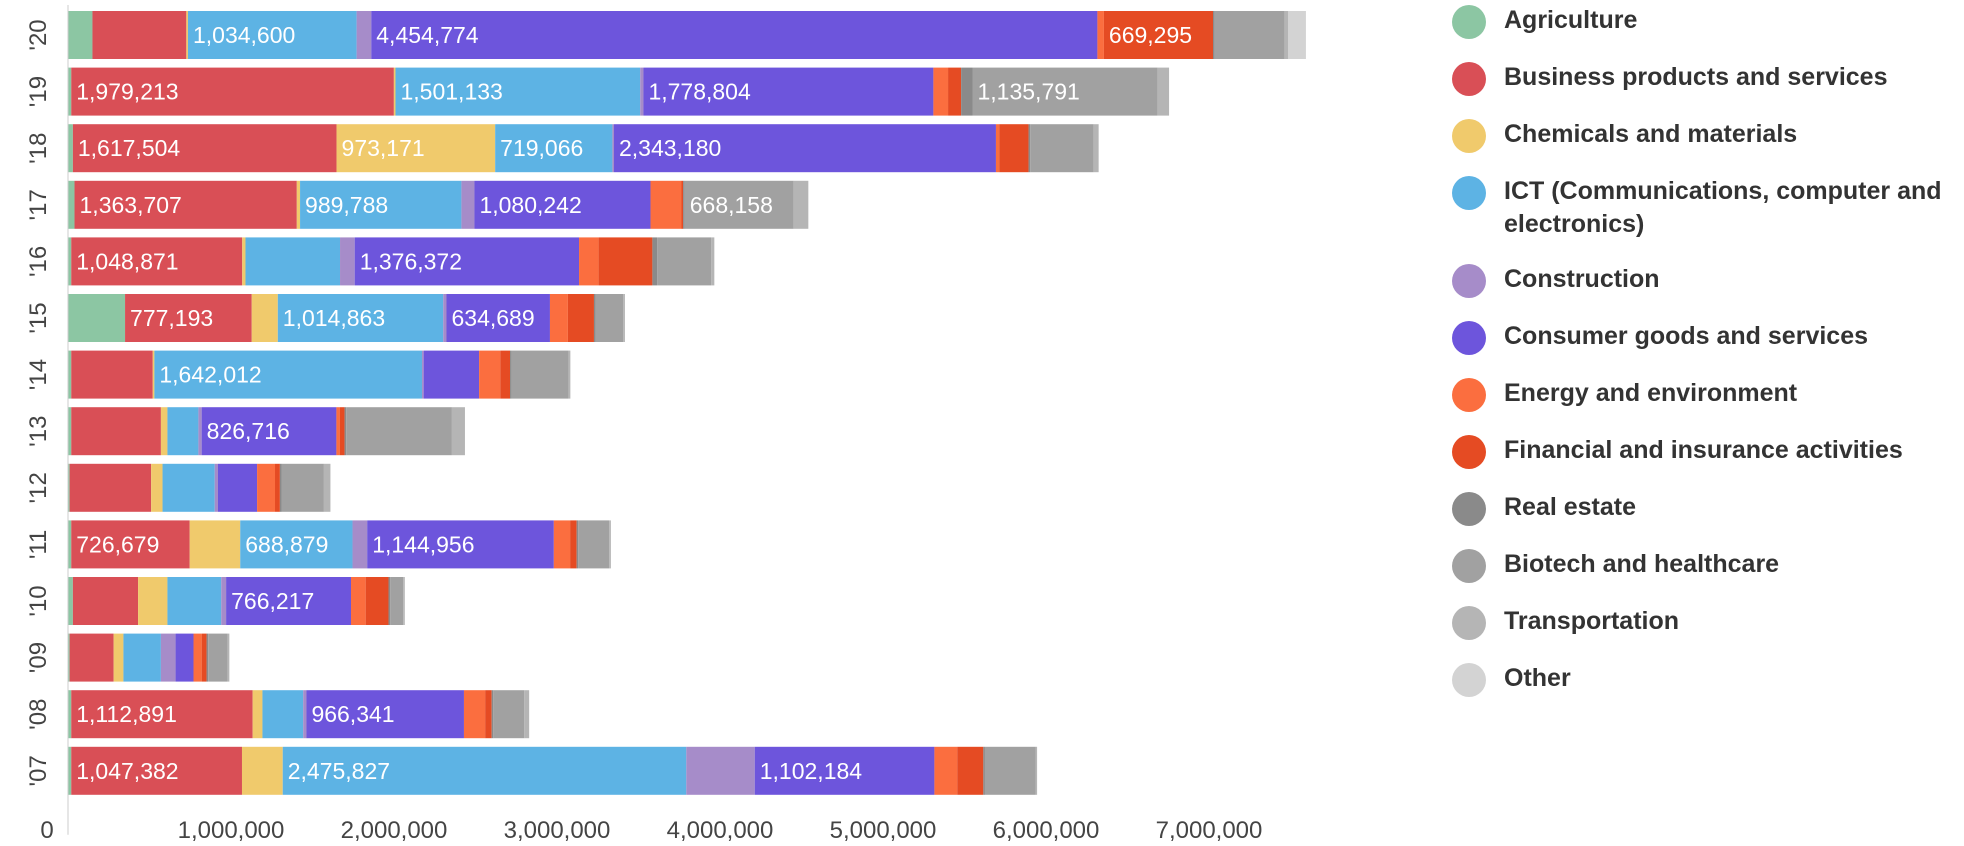 The height and width of the screenshot is (846, 1964). What do you see at coordinates (127, 771) in the screenshot?
I see `data-label: 1,047,382` at bounding box center [127, 771].